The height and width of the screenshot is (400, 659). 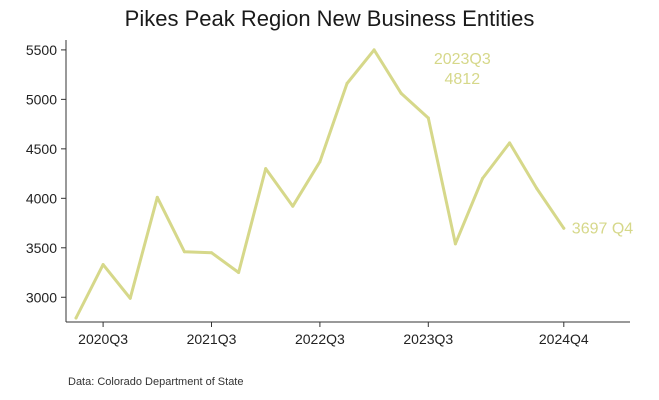 I want to click on y-tick-label: 3500, so click(x=41, y=248).